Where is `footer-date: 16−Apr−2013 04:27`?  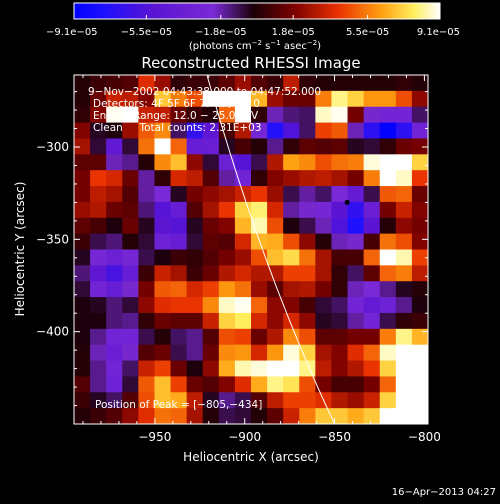 footer-date: 16−Apr−2013 04:27 is located at coordinates (444, 492).